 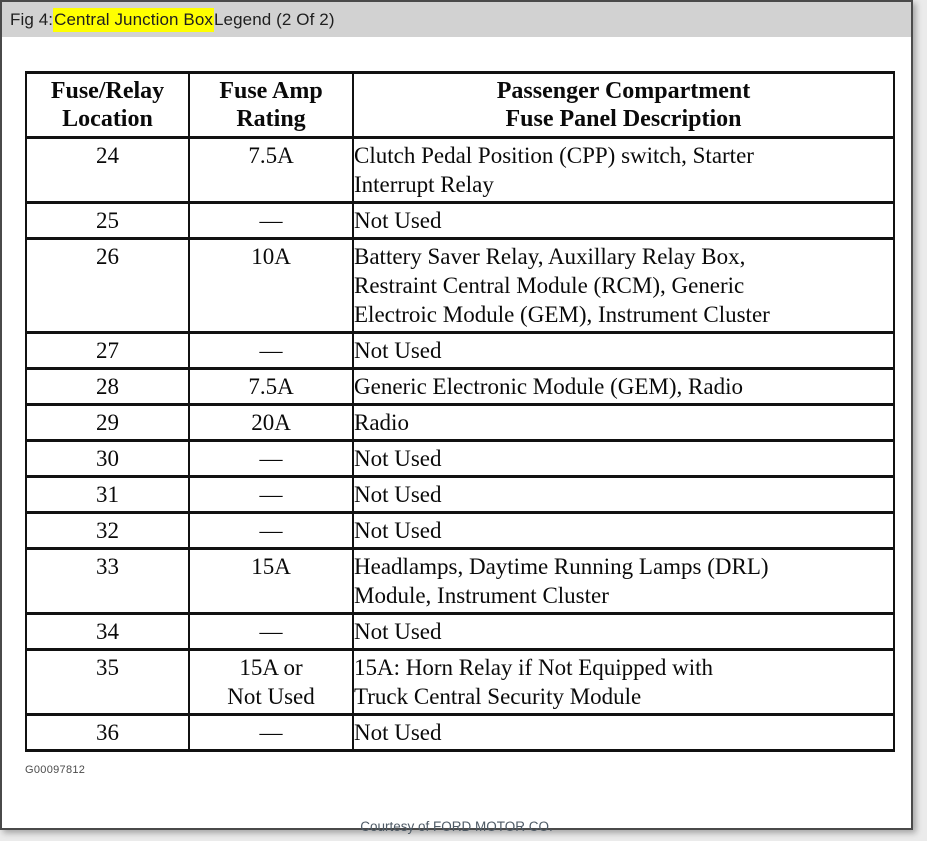 What do you see at coordinates (133, 19) in the screenshot?
I see `figure-title-highlight: Central Junction Box` at bounding box center [133, 19].